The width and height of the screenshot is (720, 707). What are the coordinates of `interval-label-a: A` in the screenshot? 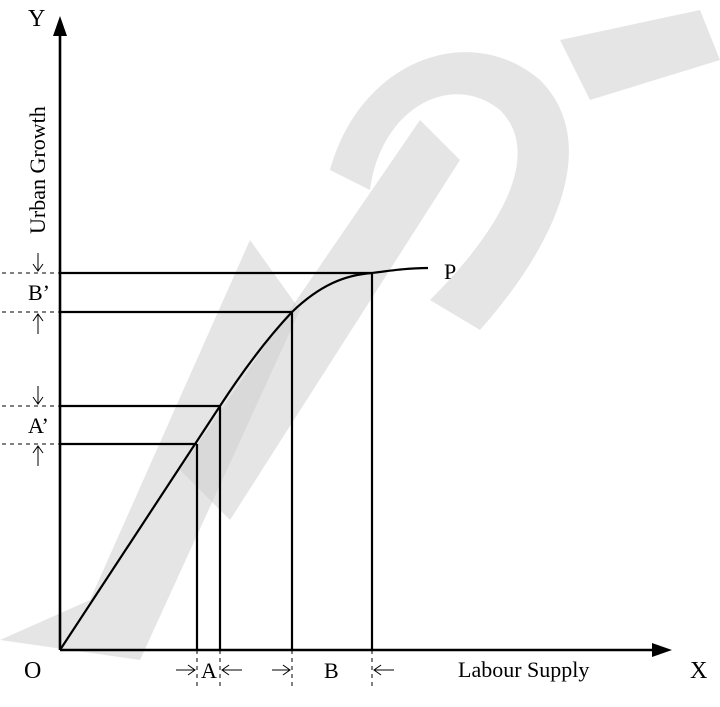 It's located at (209, 670).